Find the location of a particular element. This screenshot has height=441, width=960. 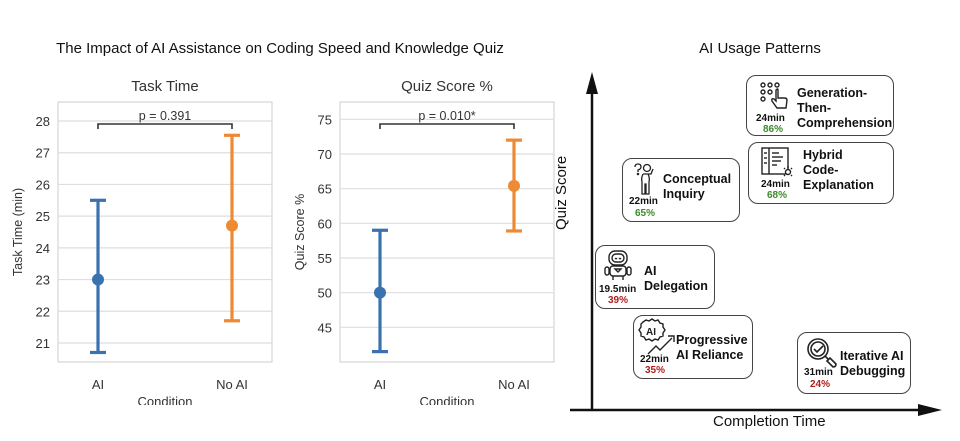

svg-text: AI is located at coordinates (651, 332).